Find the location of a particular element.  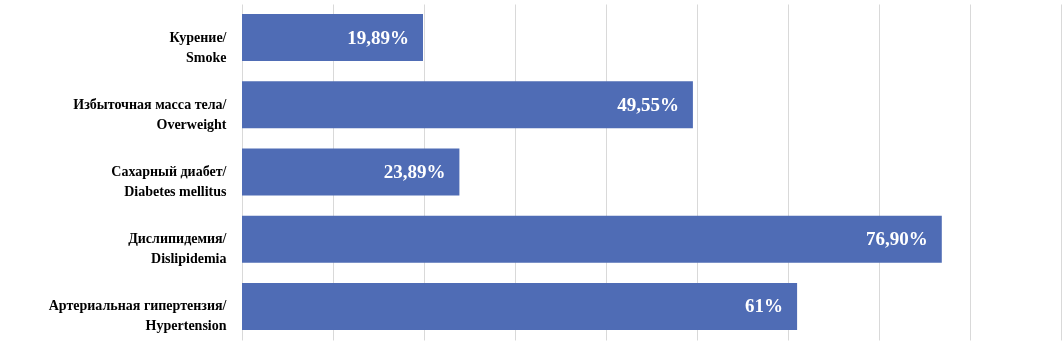

y-tick-label: Сахарный диабет/ Diabetes mellitus is located at coordinates (169, 181).